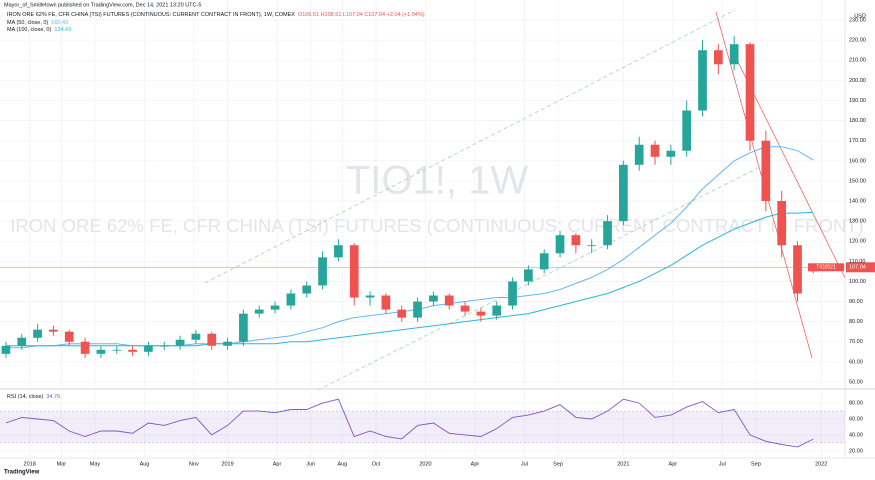  Describe the element at coordinates (437, 181) in the screenshot. I see `watermark: TIO1!, 1W` at that location.